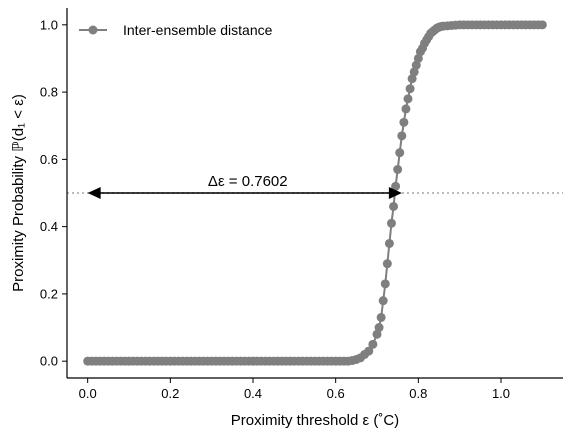 The image size is (572, 438). What do you see at coordinates (49, 226) in the screenshot?
I see `y-tick-label: 0.4` at bounding box center [49, 226].